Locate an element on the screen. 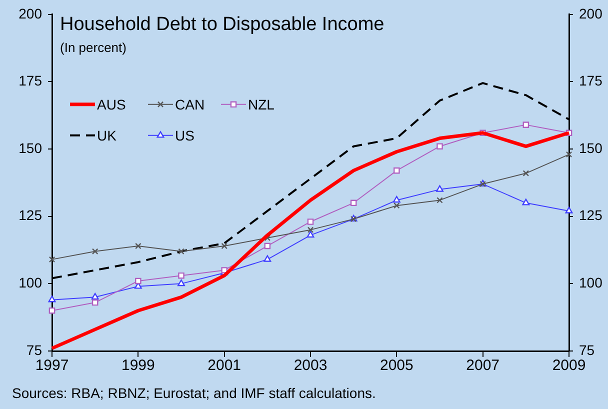 Image resolution: width=608 pixels, height=409 pixels. x-tick-label: 2005 is located at coordinates (397, 365).